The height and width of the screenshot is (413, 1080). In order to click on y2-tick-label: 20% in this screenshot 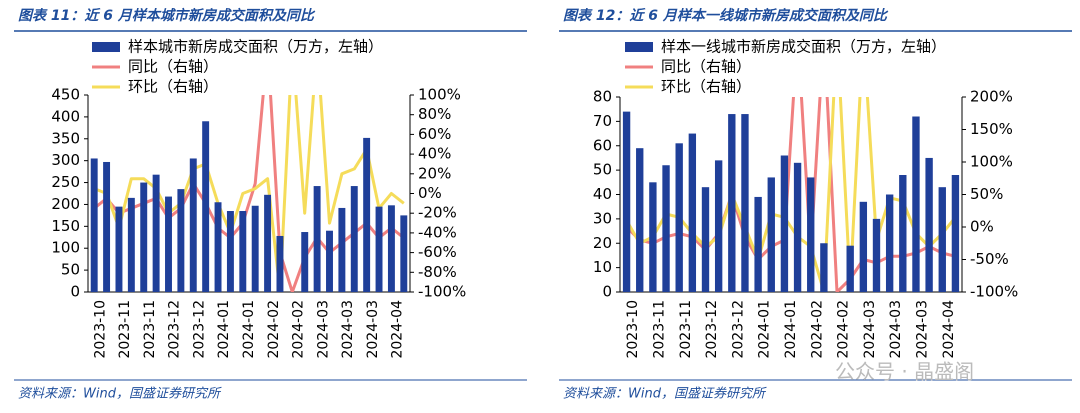, I will do `click(434, 173)`.